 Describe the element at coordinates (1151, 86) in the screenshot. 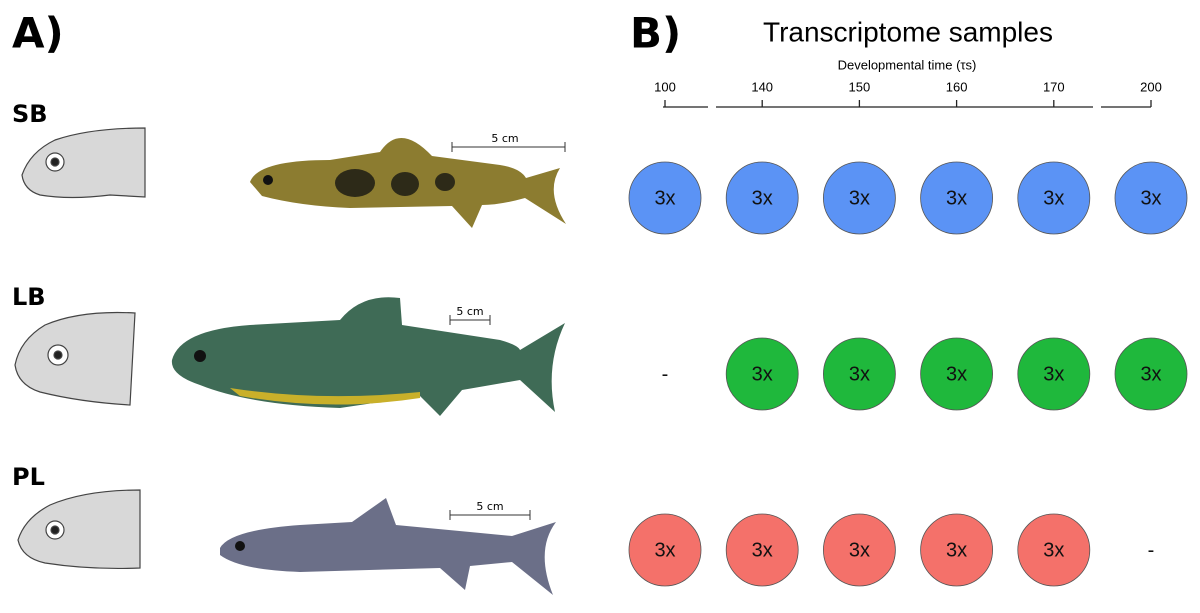

I see `time-label: 200` at that location.